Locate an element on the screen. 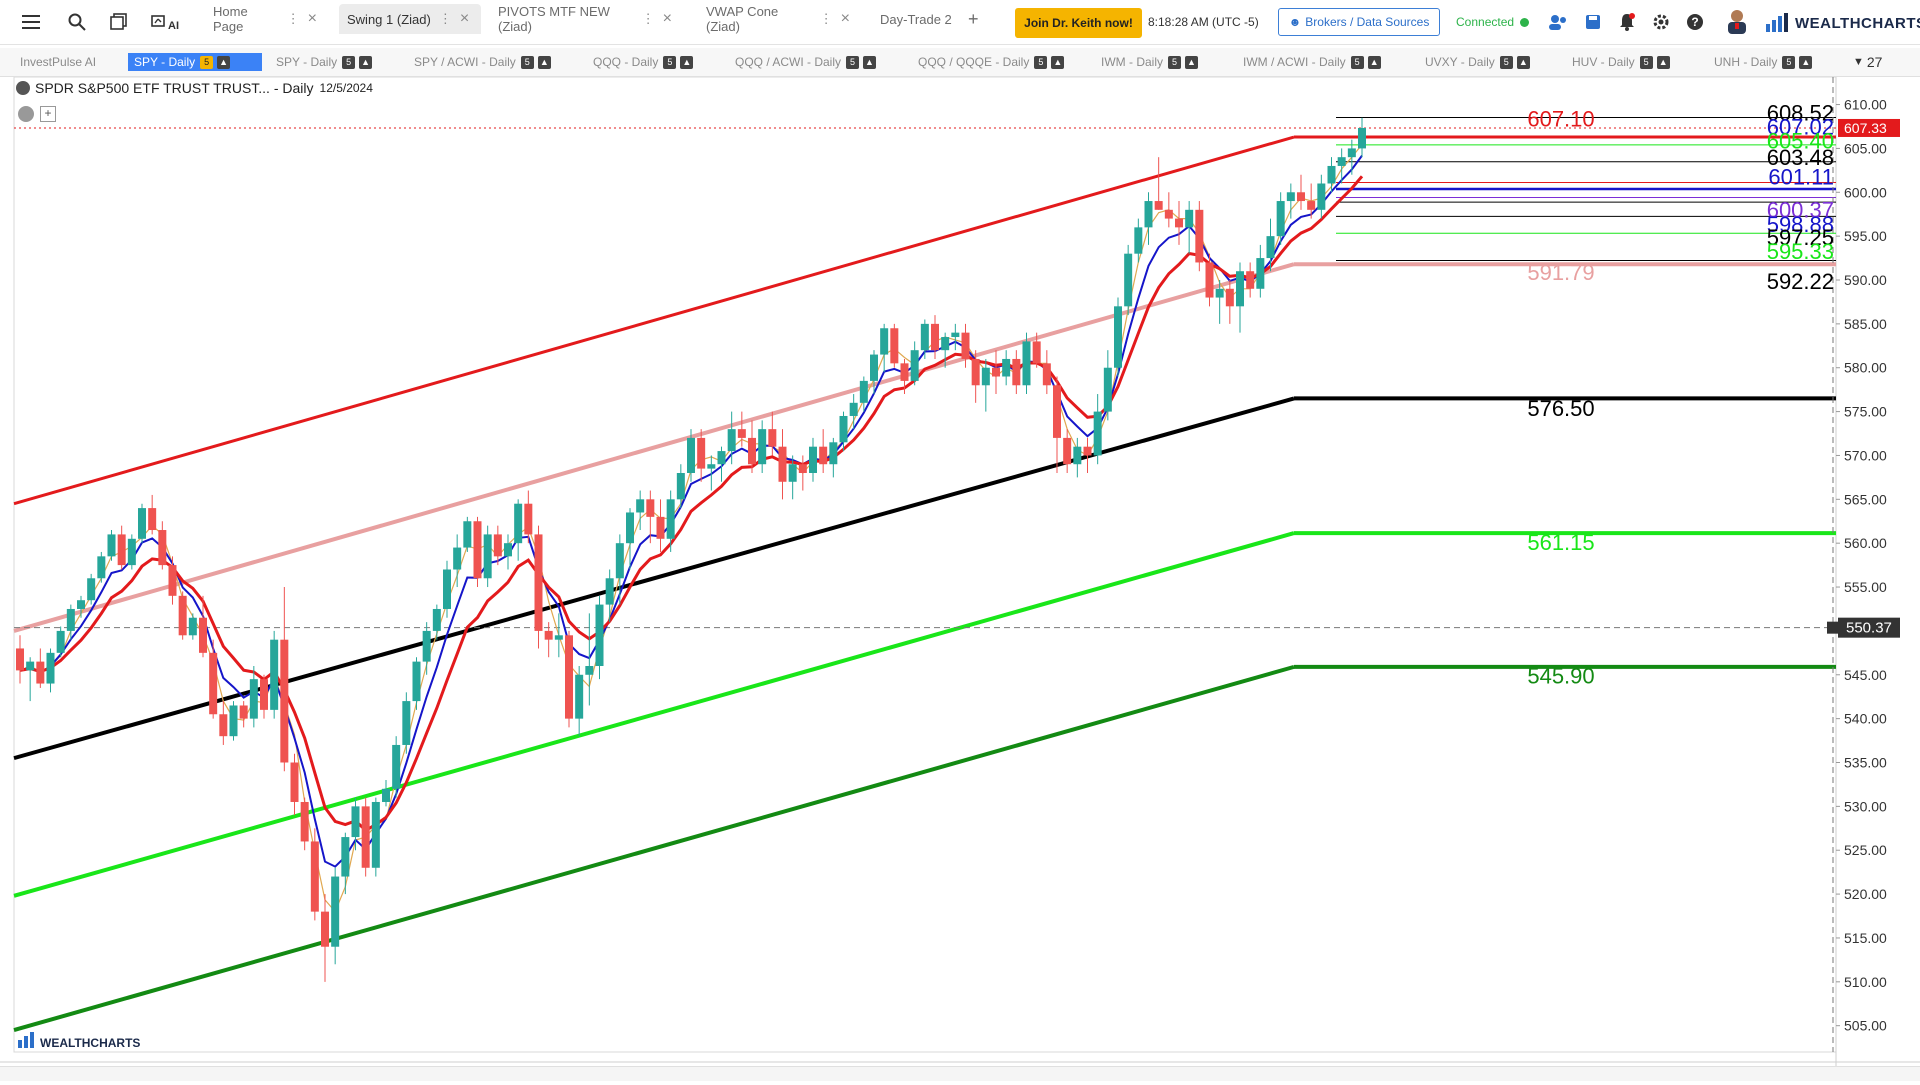 This screenshot has height=1085, width=1920. watermark-bar is located at coordinates (32, 1040).